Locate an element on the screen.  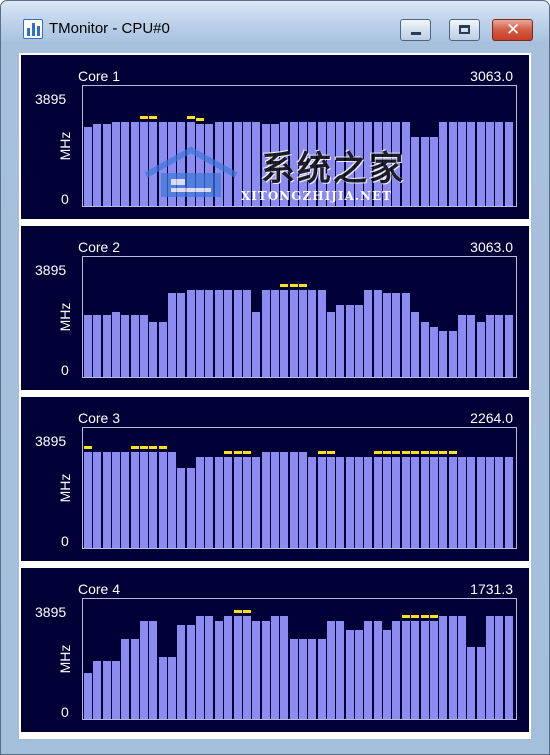
minimize-button is located at coordinates (415, 30).